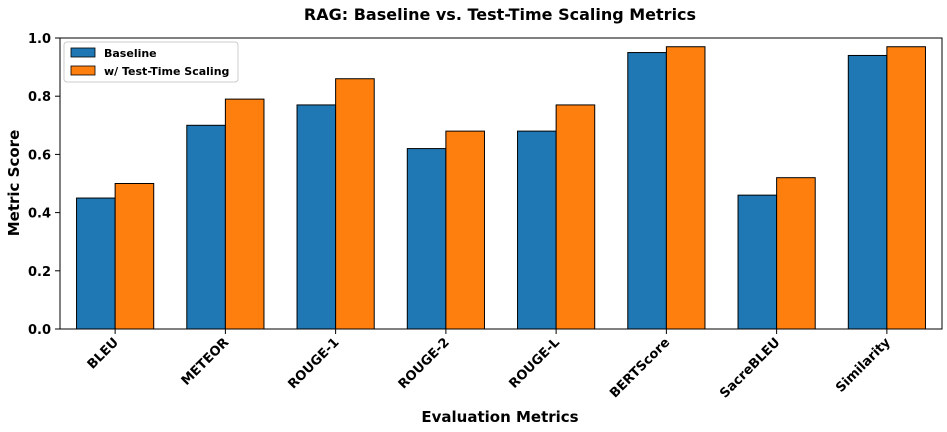 This screenshot has width=947, height=432. I want to click on x-tick-label-rouge-1: ROUGE-1, so click(313, 363).